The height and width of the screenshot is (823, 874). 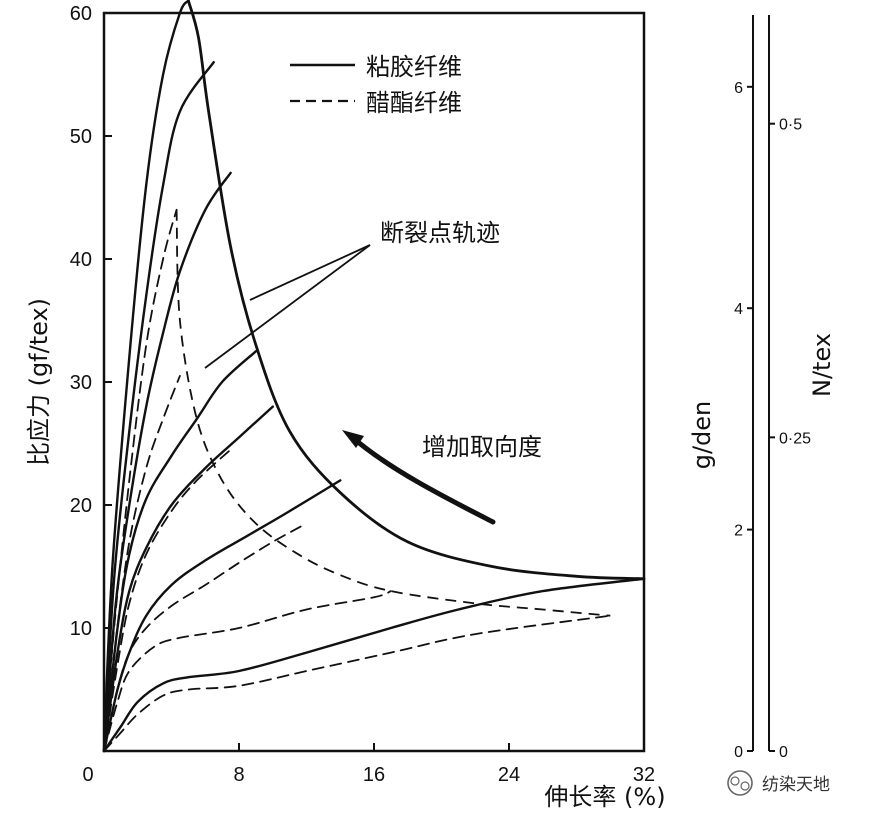 I want to click on x-tick-label: 16, so click(x=374, y=775).